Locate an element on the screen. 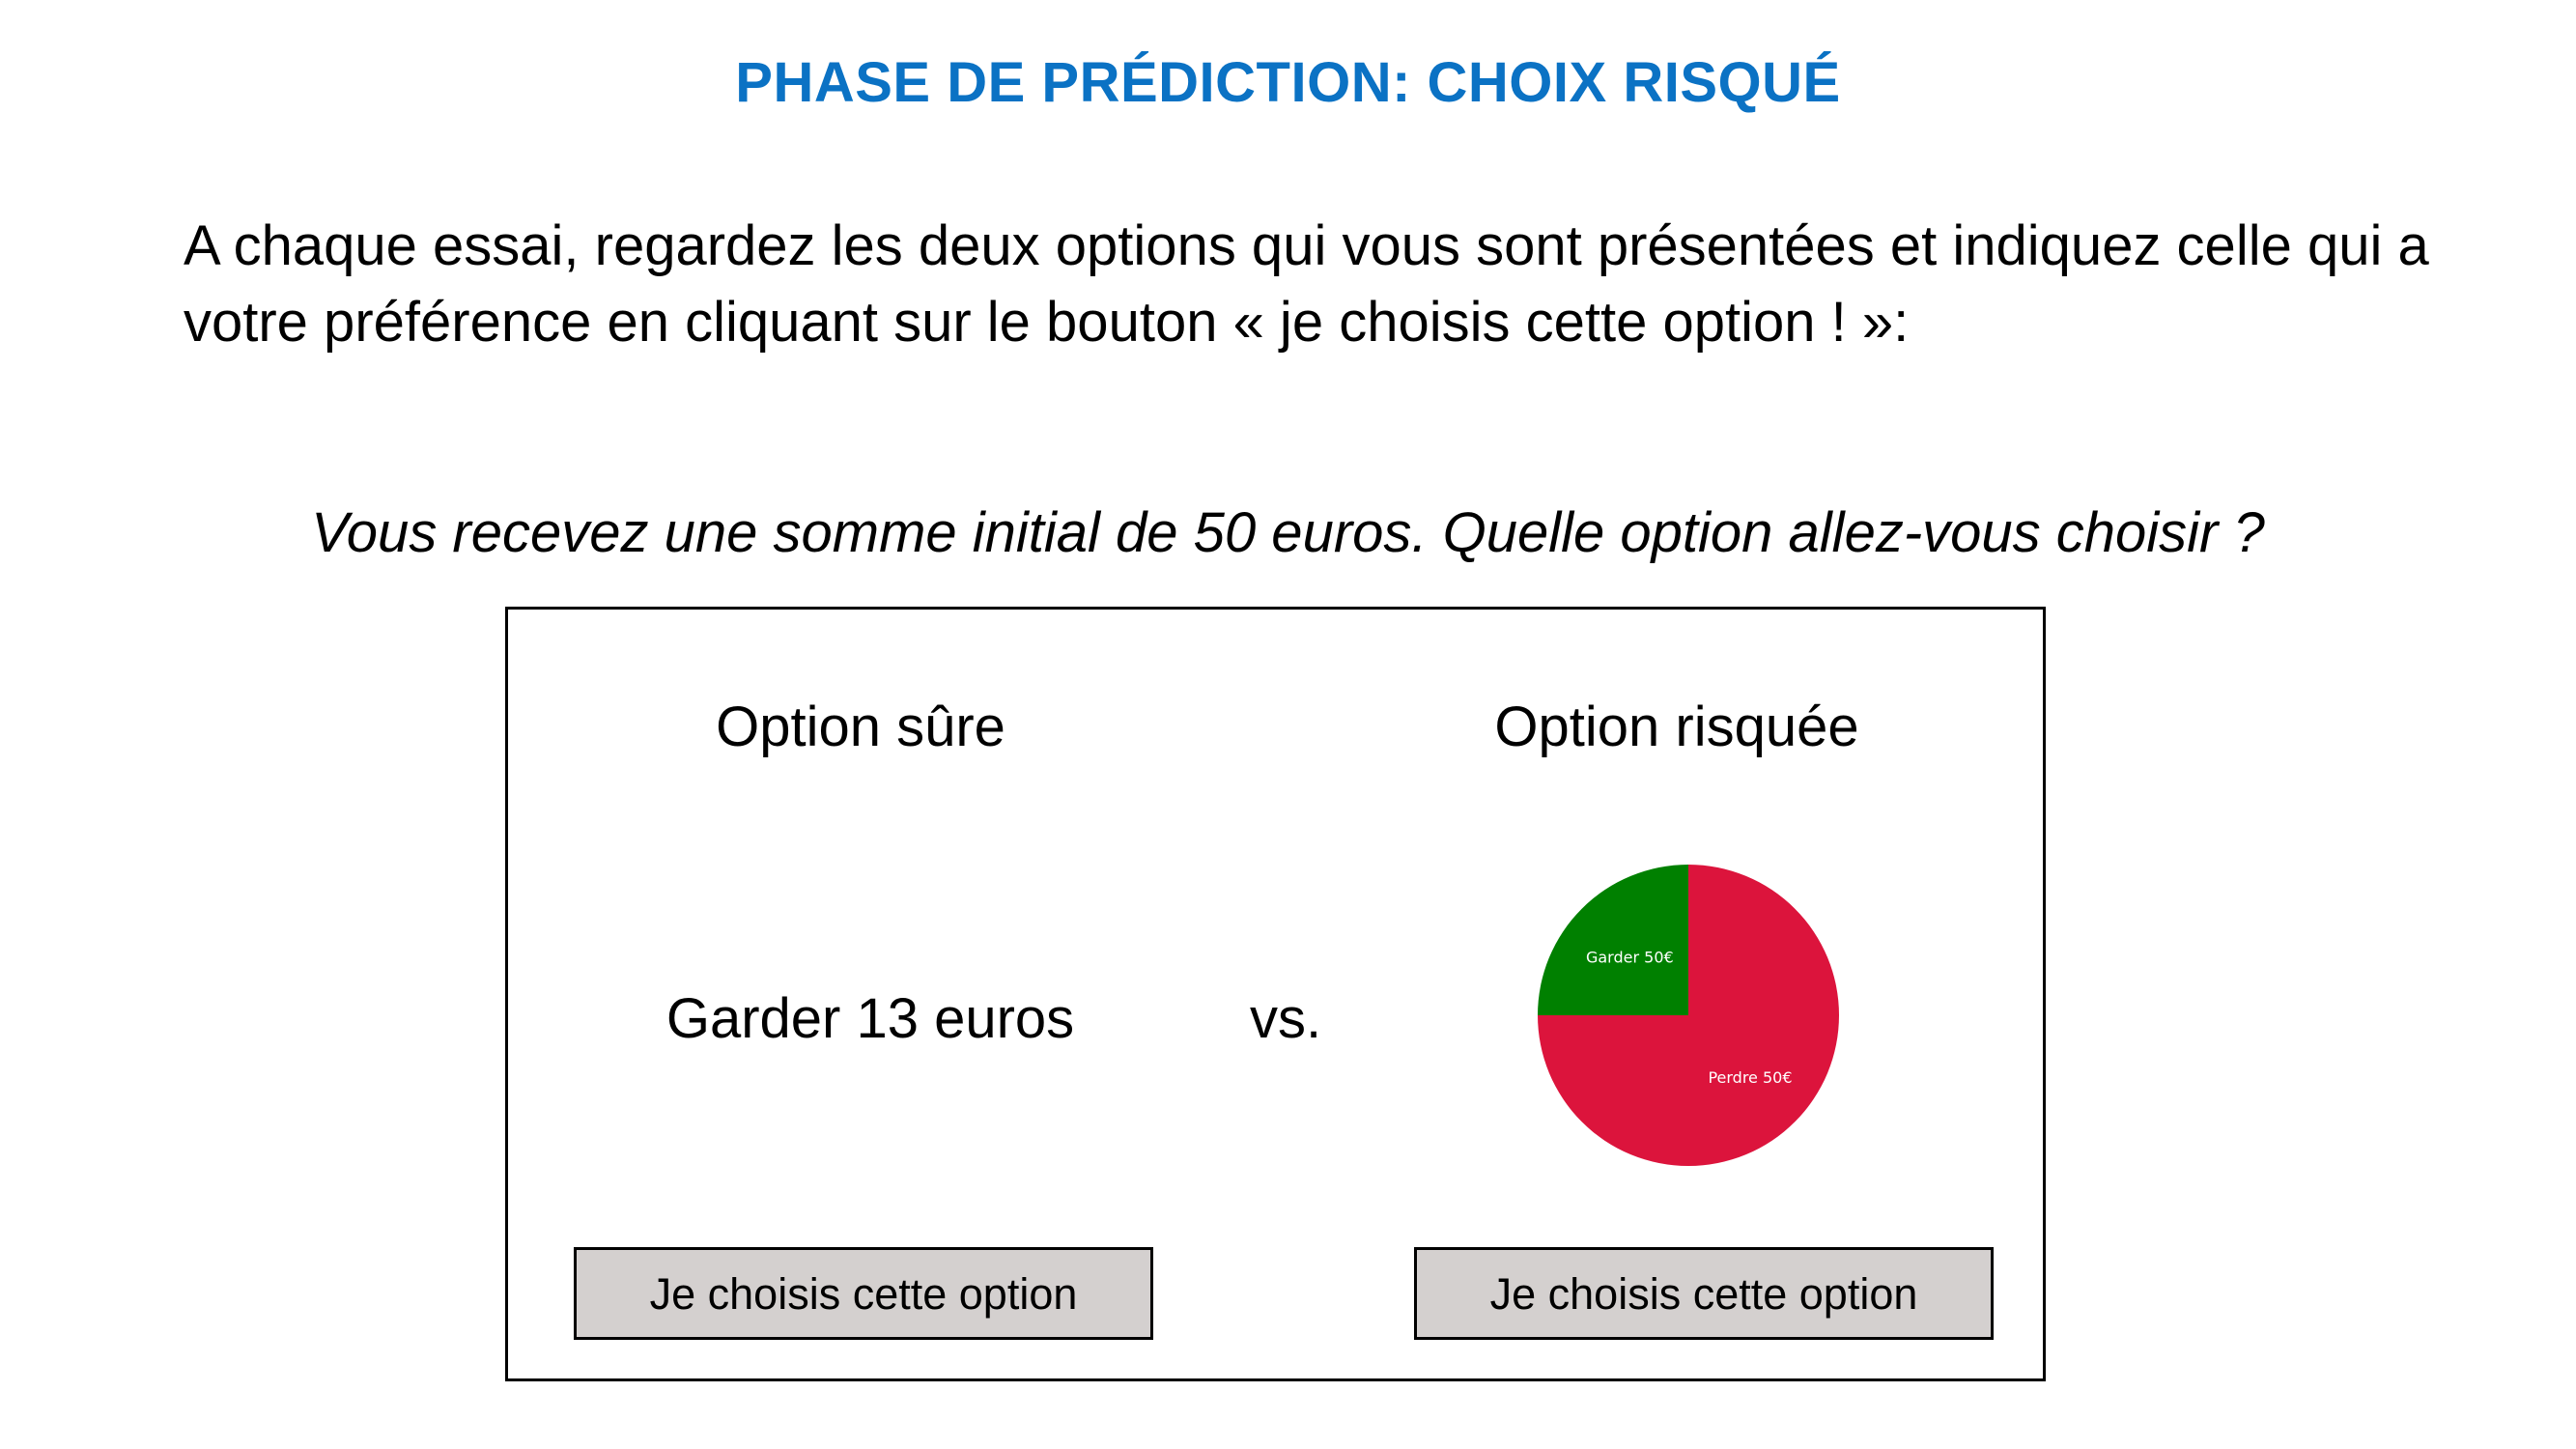 The image size is (2576, 1449). vs-label: vs. is located at coordinates (1285, 1018).